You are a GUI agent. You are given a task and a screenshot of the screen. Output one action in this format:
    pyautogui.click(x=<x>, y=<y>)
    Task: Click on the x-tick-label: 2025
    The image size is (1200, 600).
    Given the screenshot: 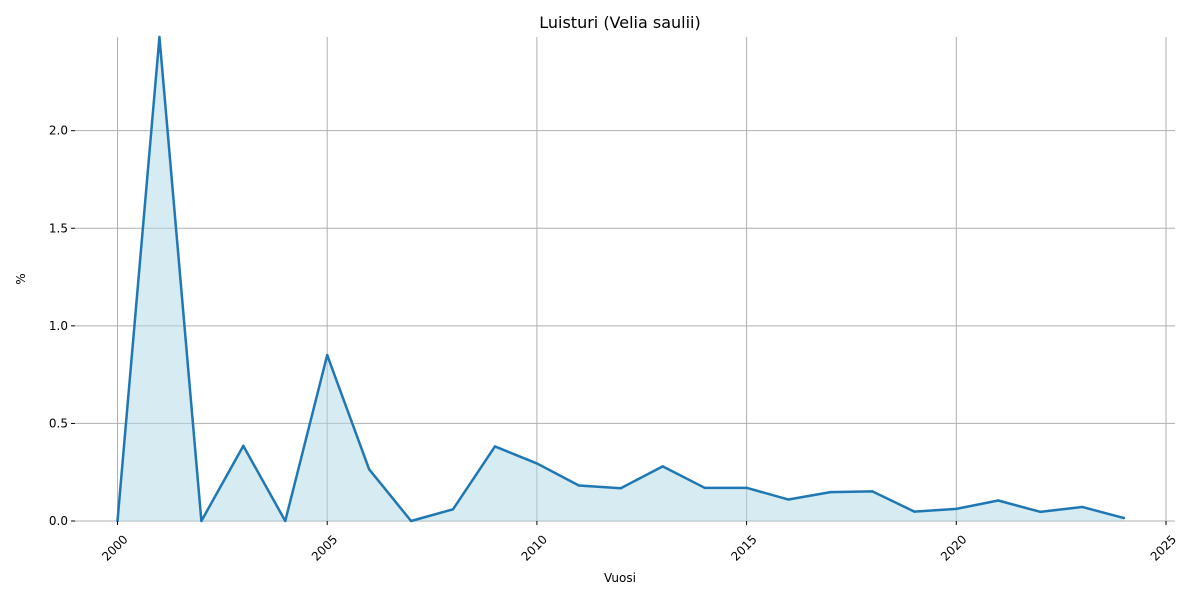 What is the action you would take?
    pyautogui.click(x=1163, y=547)
    